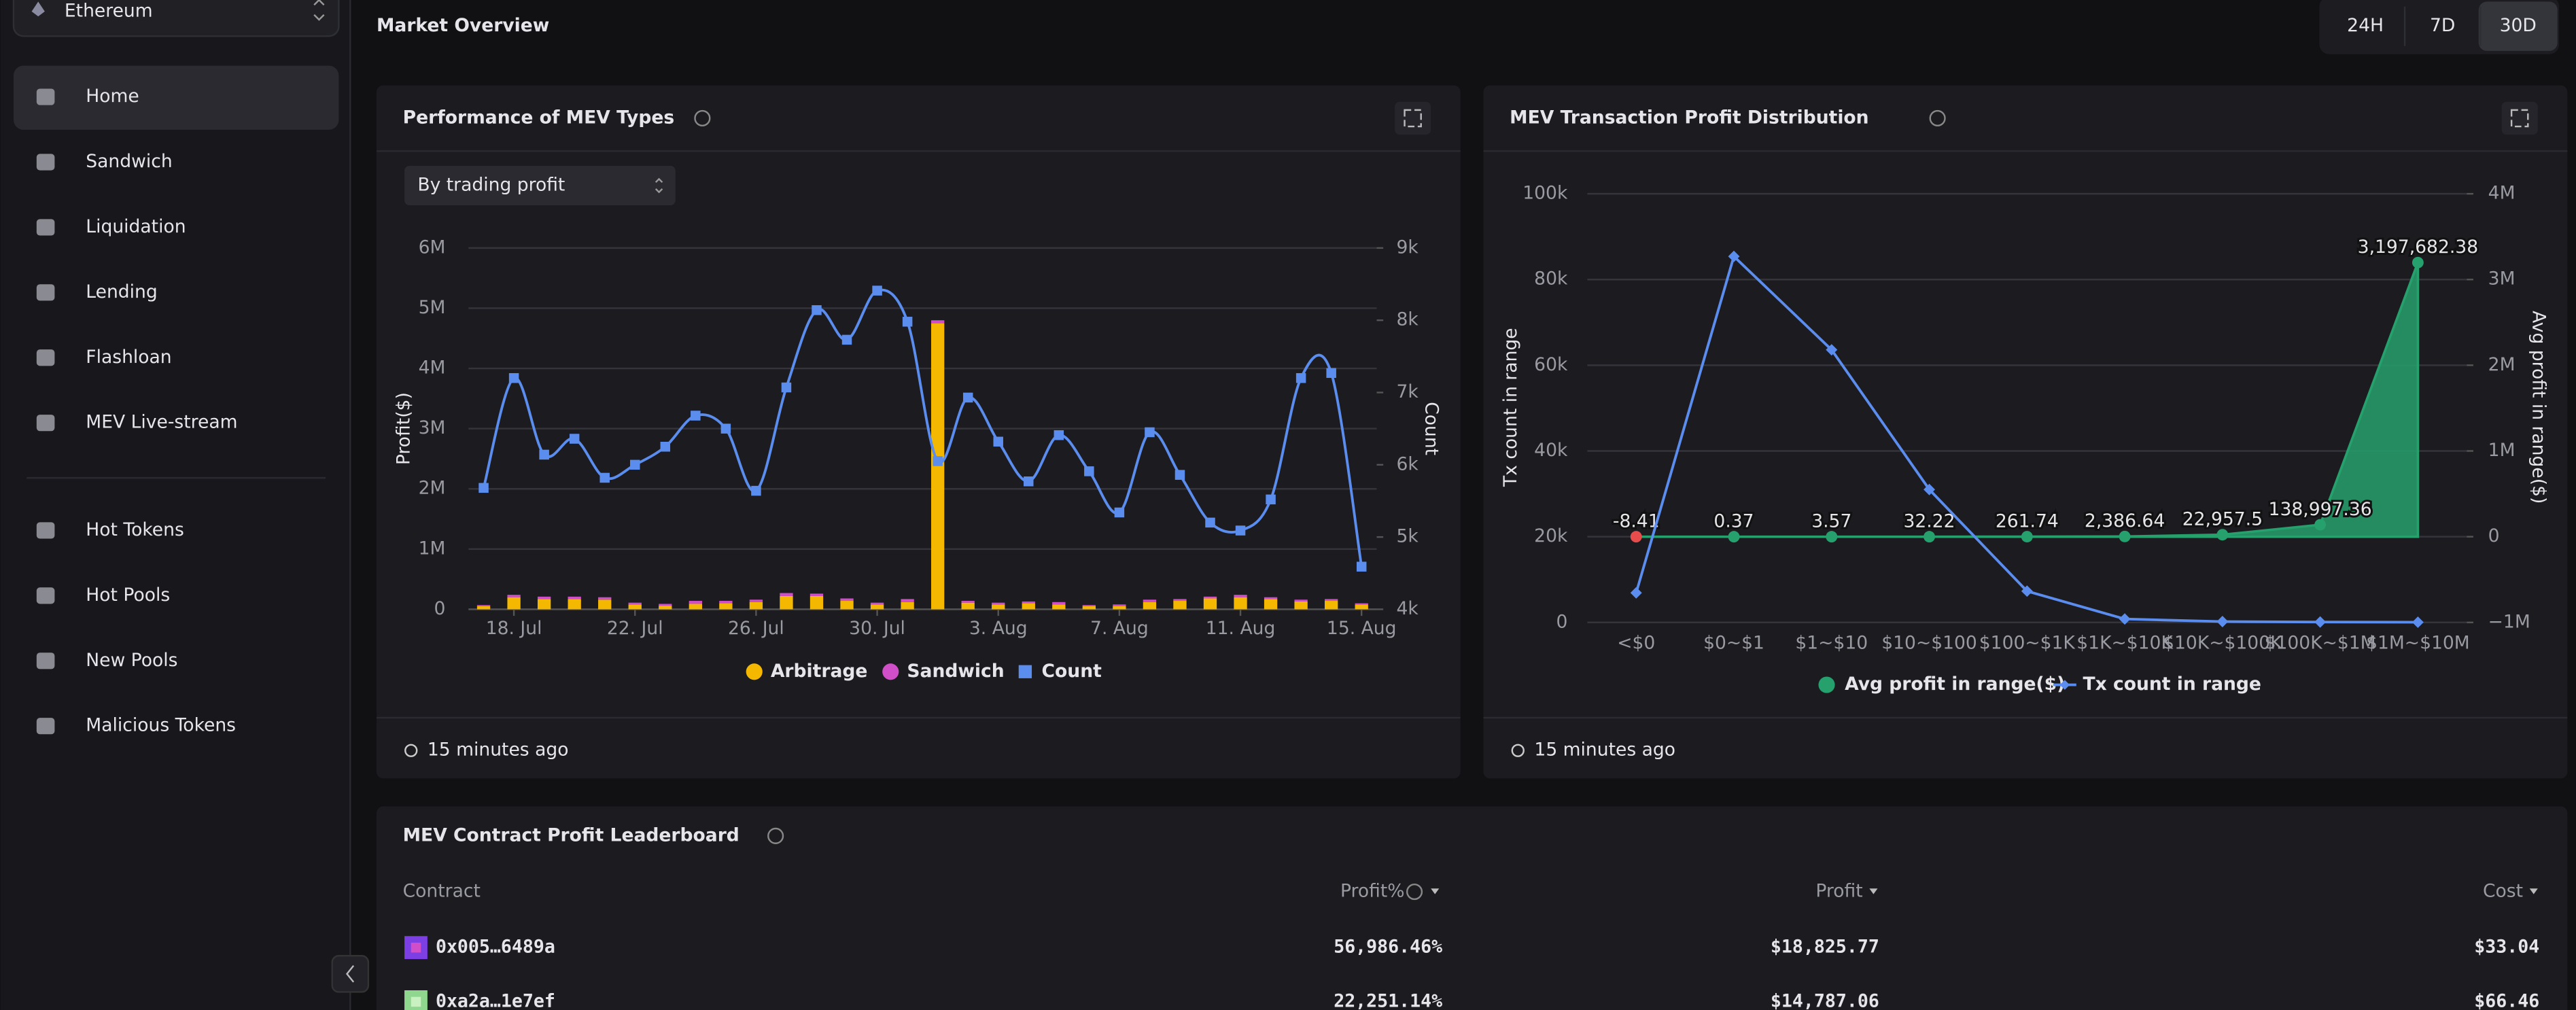 This screenshot has height=1010, width=2576. Describe the element at coordinates (2320, 509) in the screenshot. I see `data-label: 138,997.36` at that location.